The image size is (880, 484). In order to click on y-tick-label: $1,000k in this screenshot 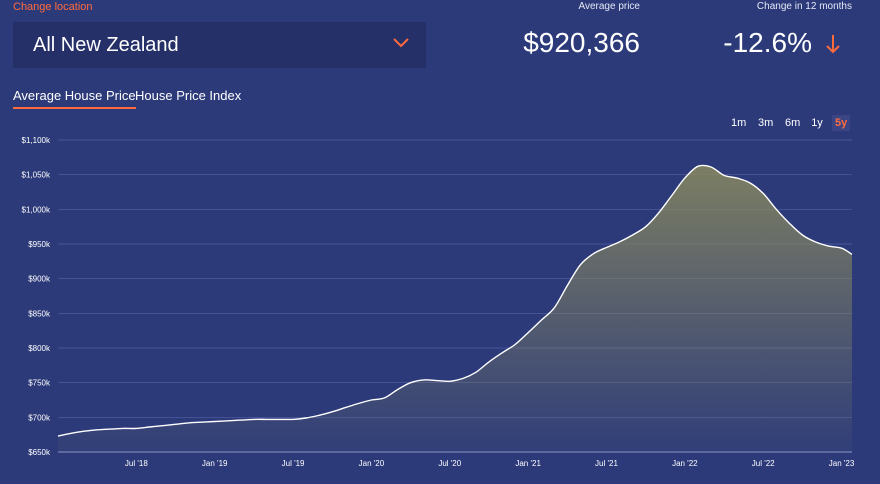, I will do `click(36, 209)`.